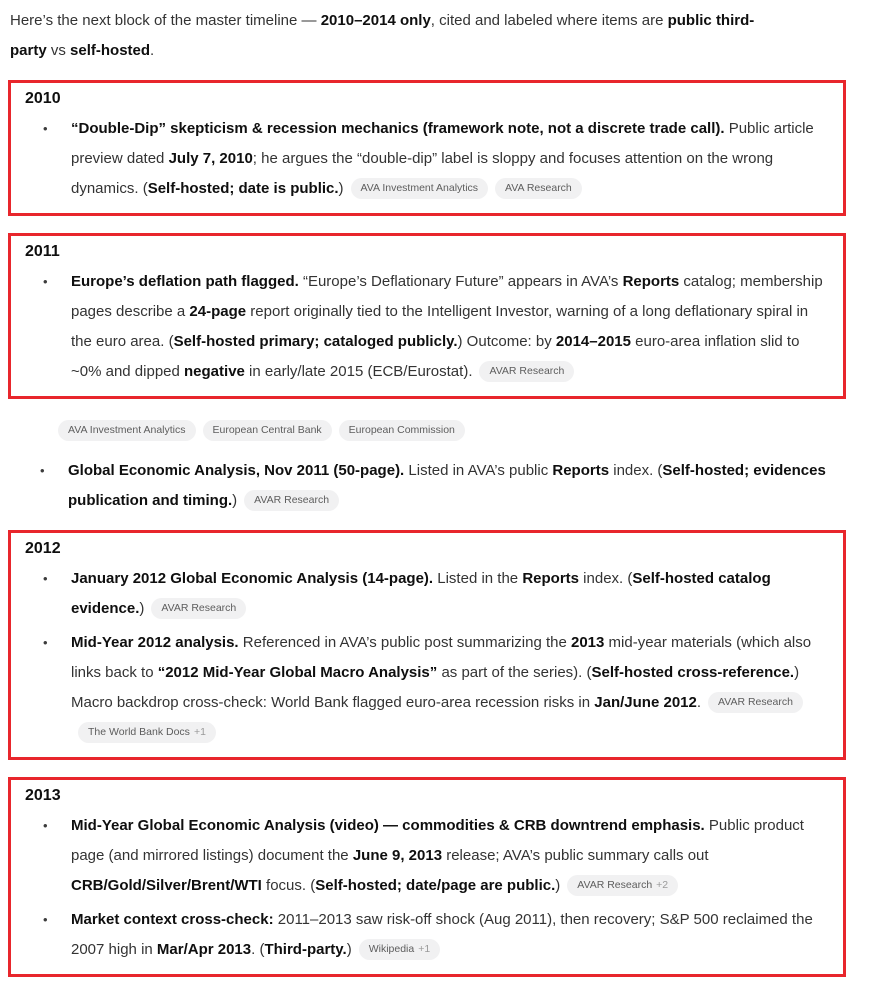  I want to click on text-run: catalog; membership pages describe a, so click(447, 296).